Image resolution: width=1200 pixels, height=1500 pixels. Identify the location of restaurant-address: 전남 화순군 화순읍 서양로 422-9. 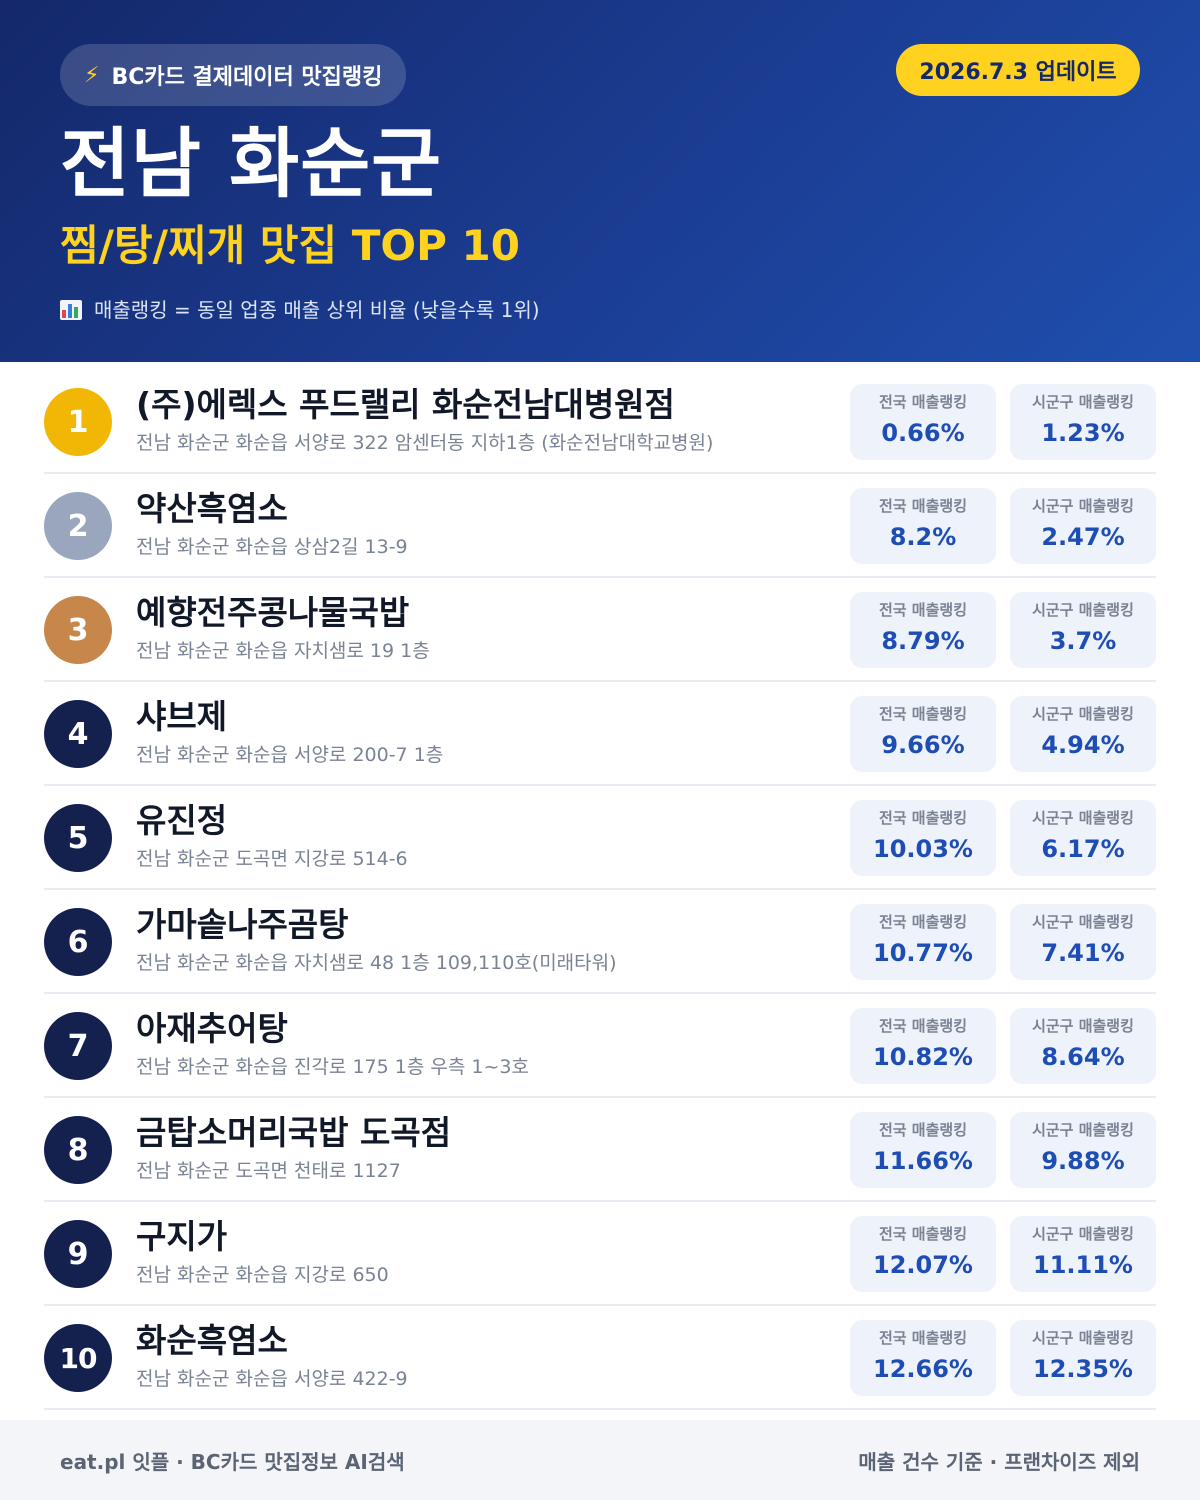
(272, 1379).